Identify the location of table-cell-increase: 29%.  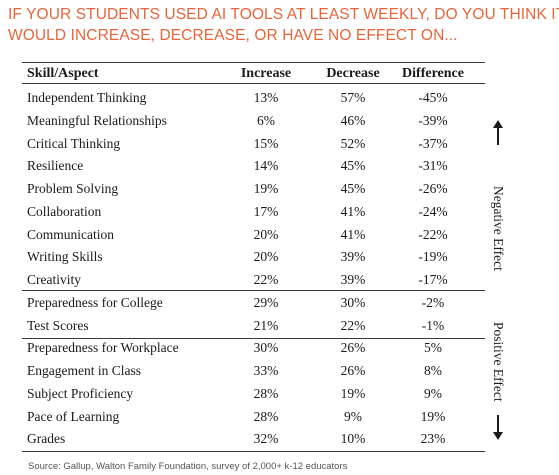
(266, 302).